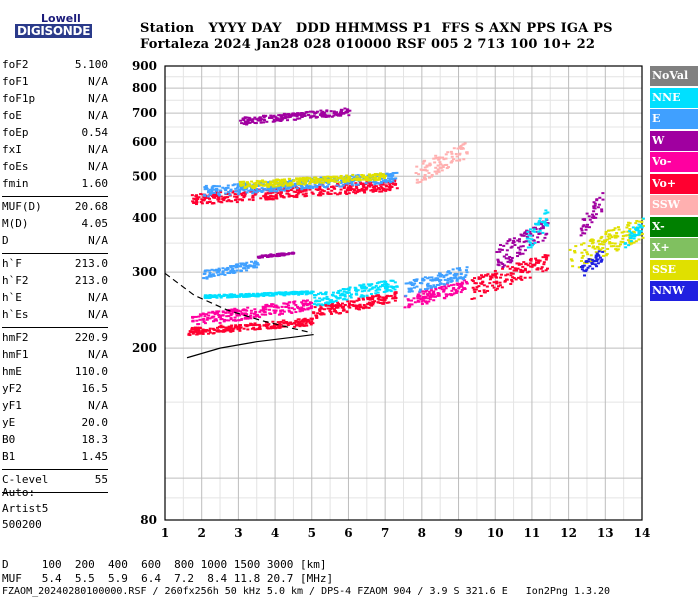 This screenshot has height=600, width=700. I want to click on param-name: M(D), so click(15, 223).